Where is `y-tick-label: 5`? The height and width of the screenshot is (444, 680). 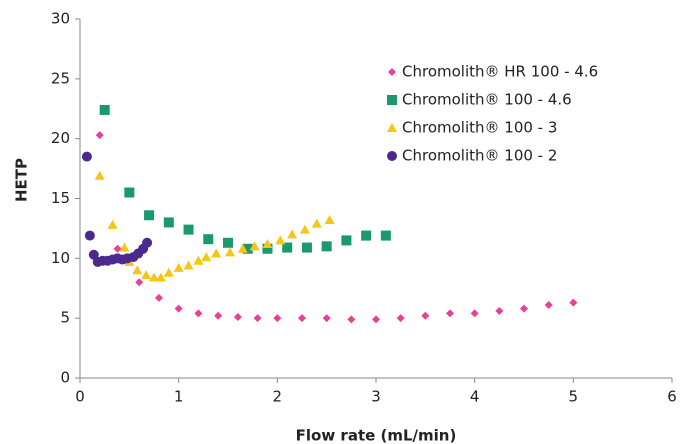 y-tick-label: 5 is located at coordinates (65, 318).